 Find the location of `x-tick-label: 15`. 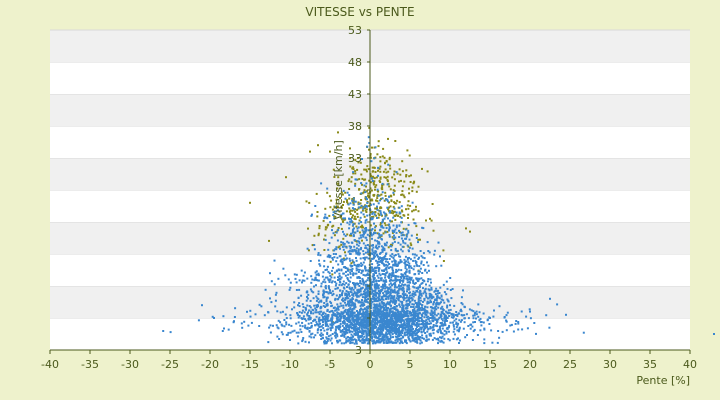

x-tick-label: 15 is located at coordinates (490, 364).